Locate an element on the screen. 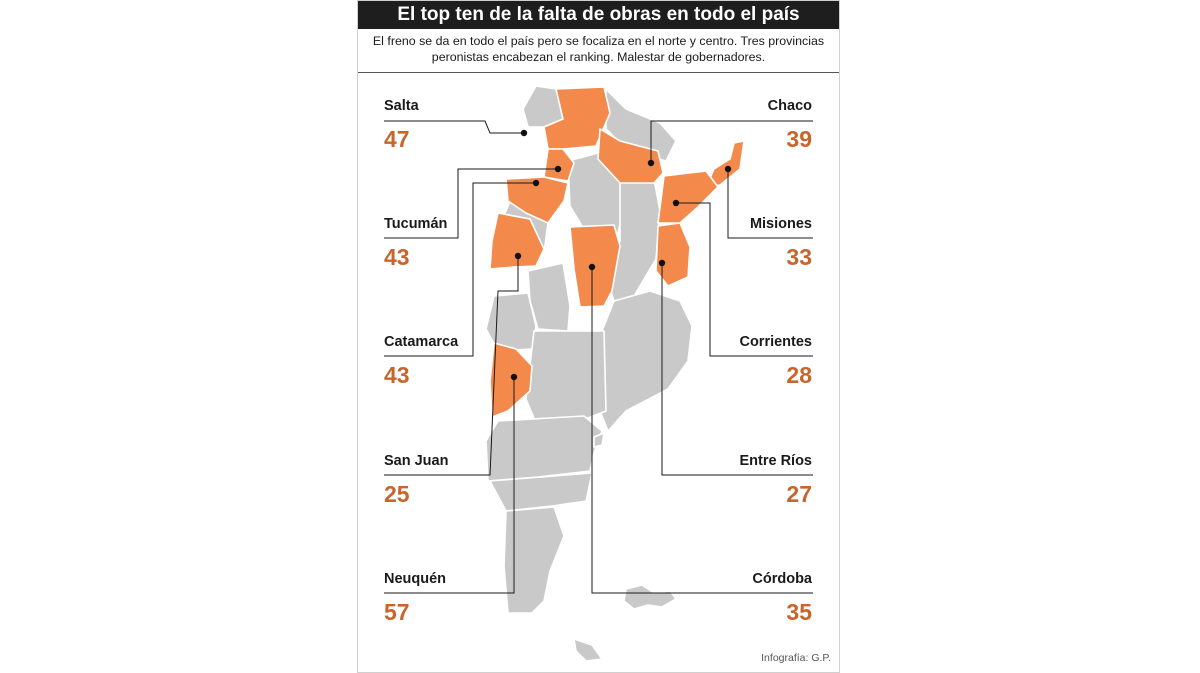 This screenshot has height=673, width=1200. value-corrientes: 28 is located at coordinates (799, 375).